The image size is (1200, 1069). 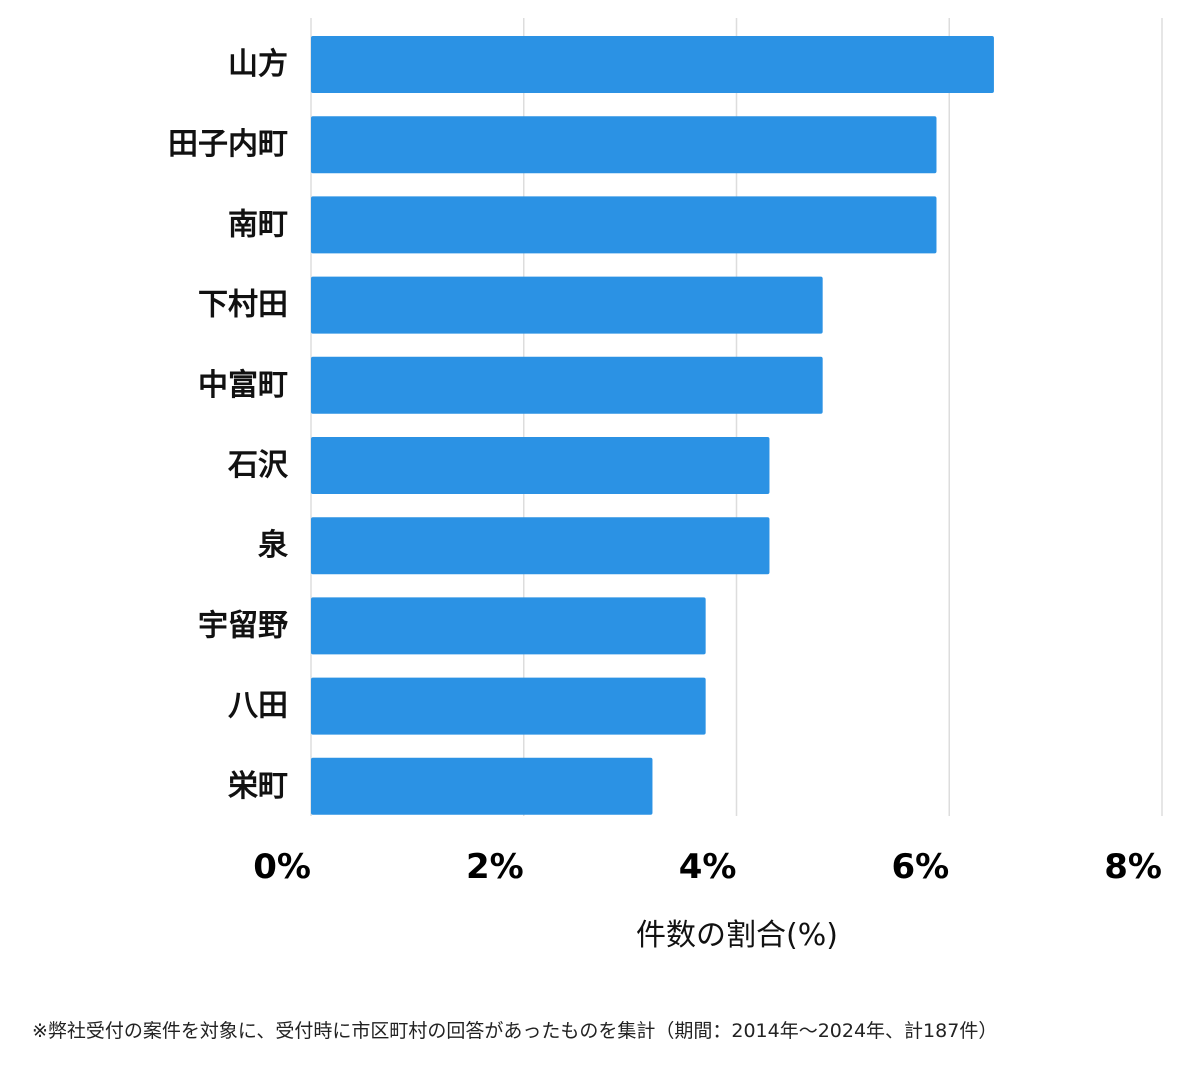 What do you see at coordinates (243, 625) in the screenshot?
I see `category-label-7: 宇留野` at bounding box center [243, 625].